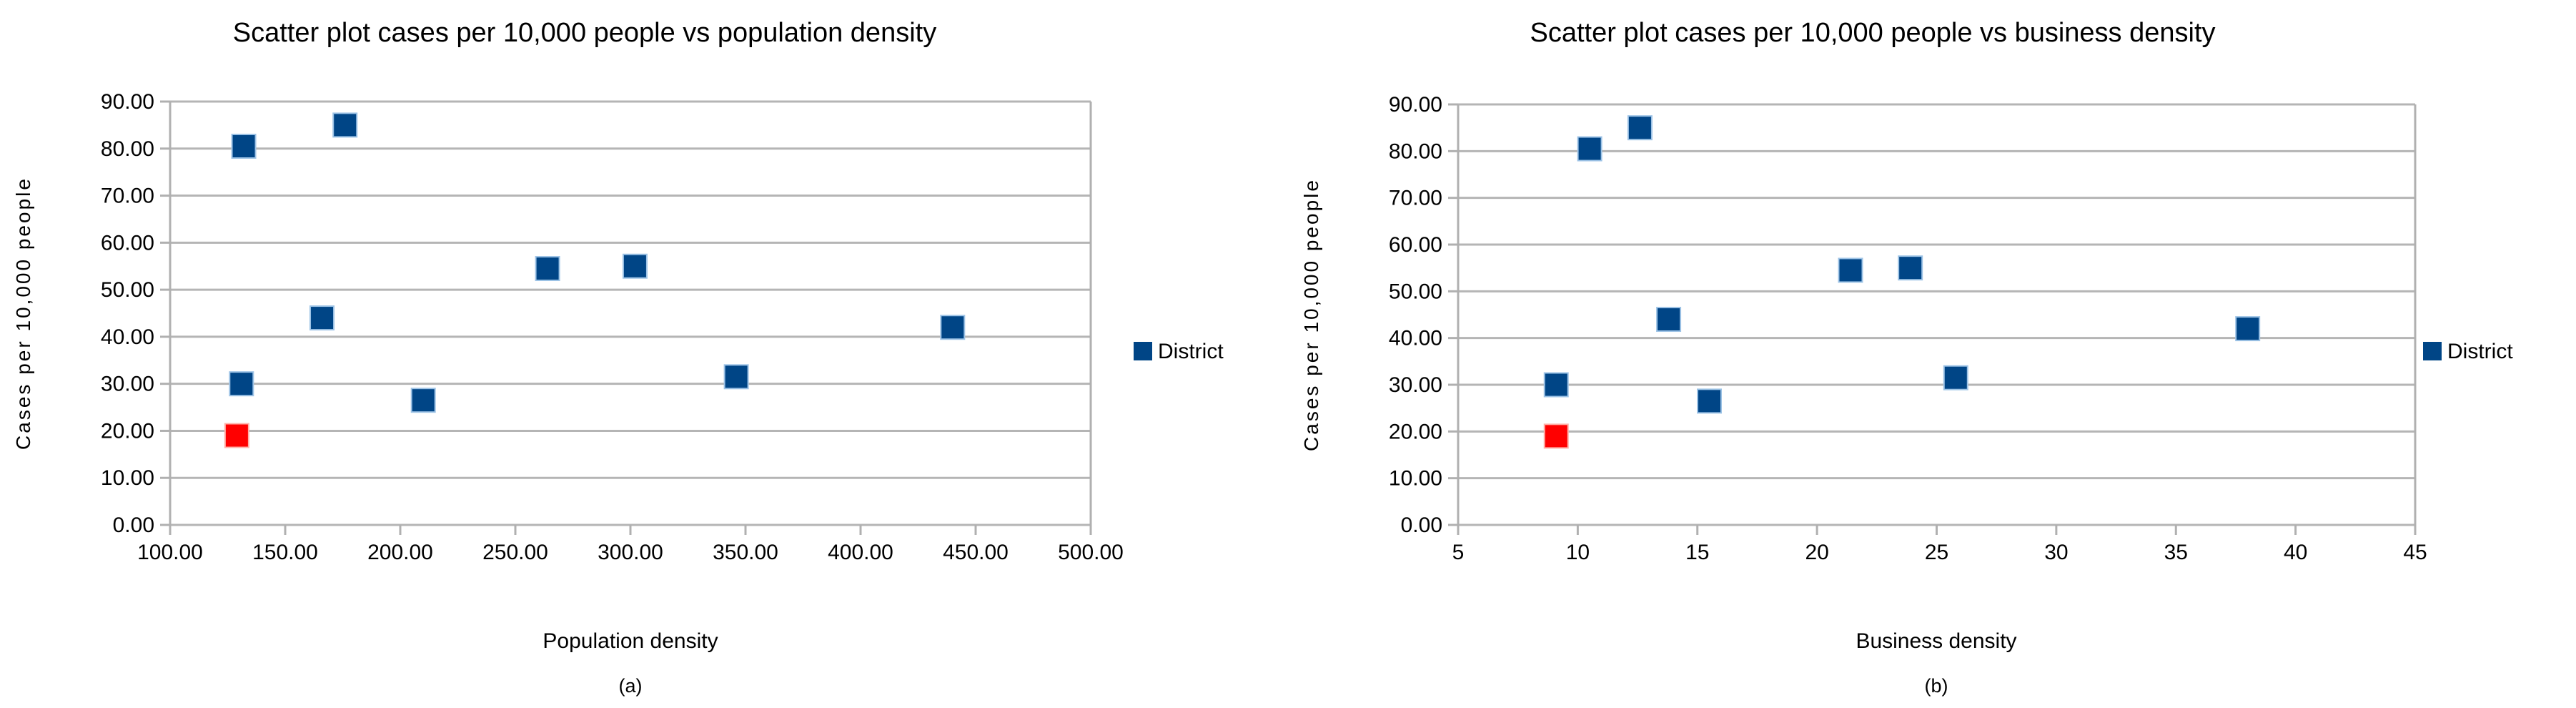 The width and height of the screenshot is (2576, 708). I want to click on x-tick-label: 500.00, so click(1091, 553).